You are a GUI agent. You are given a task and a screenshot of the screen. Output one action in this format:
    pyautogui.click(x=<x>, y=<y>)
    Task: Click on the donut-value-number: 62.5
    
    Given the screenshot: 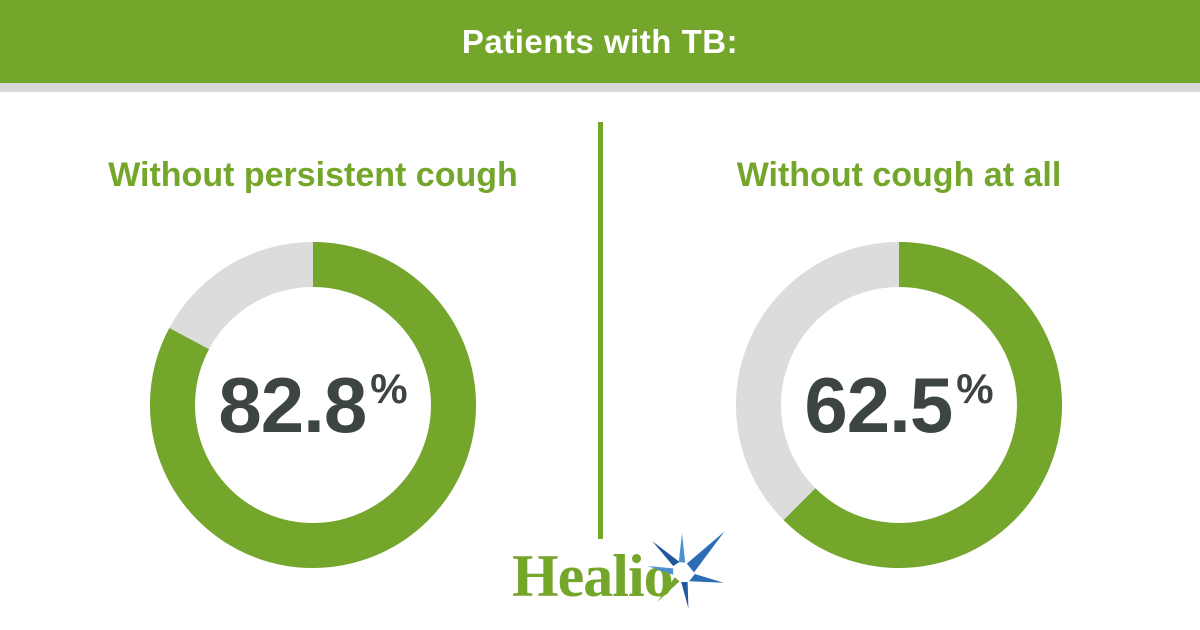 What is the action you would take?
    pyautogui.click(x=878, y=405)
    